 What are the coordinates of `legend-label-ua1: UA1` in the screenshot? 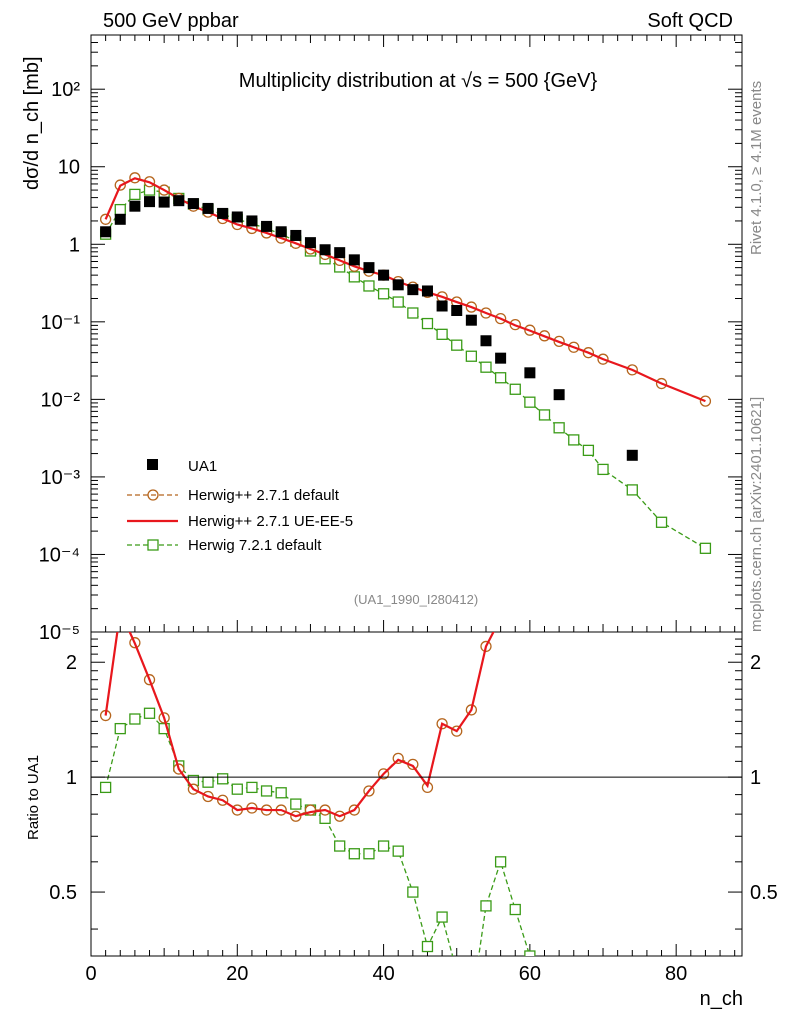 It's located at (202, 466).